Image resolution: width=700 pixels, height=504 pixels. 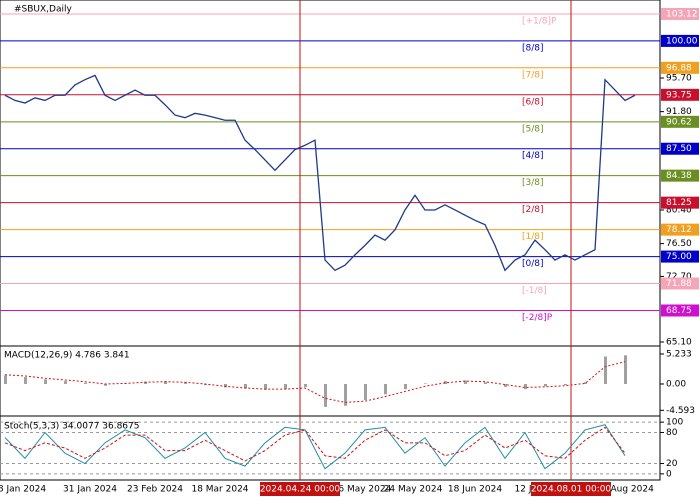 I want to click on level-label: [3/8], so click(x=533, y=183).